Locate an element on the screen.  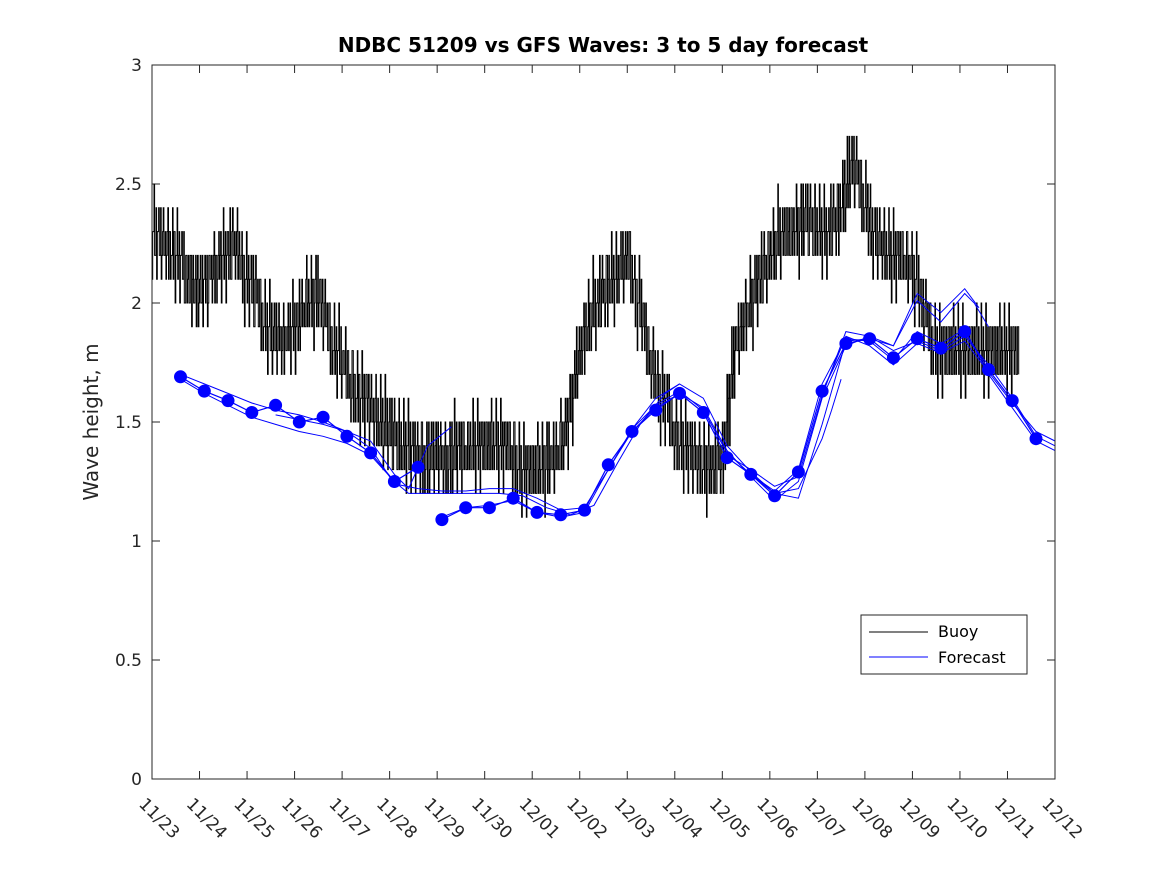
x-tick-label: 12/03 is located at coordinates (634, 818).